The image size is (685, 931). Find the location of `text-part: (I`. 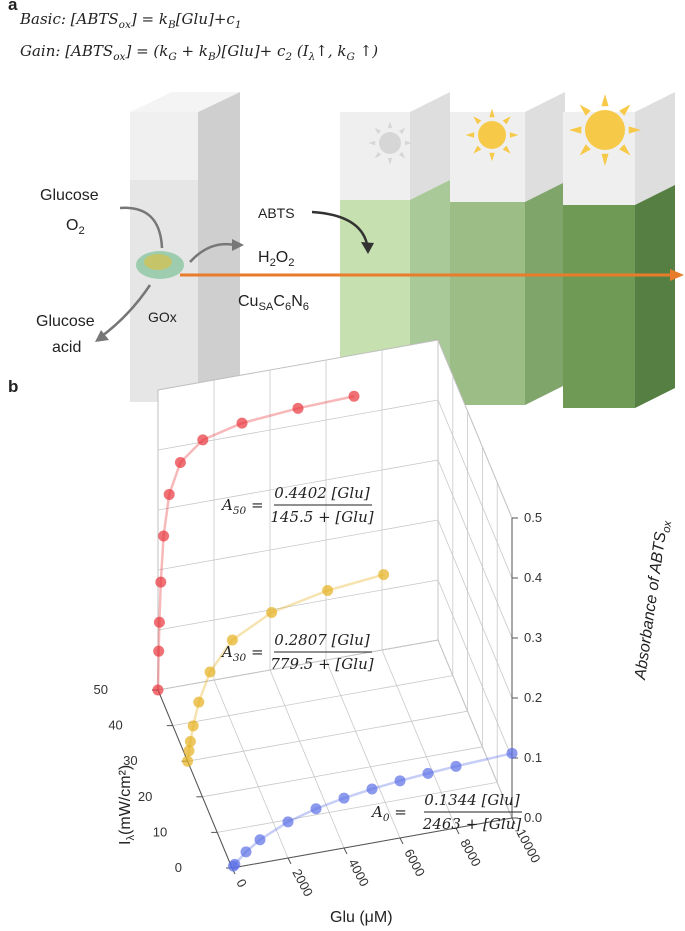

text-part: (I is located at coordinates (301, 51).